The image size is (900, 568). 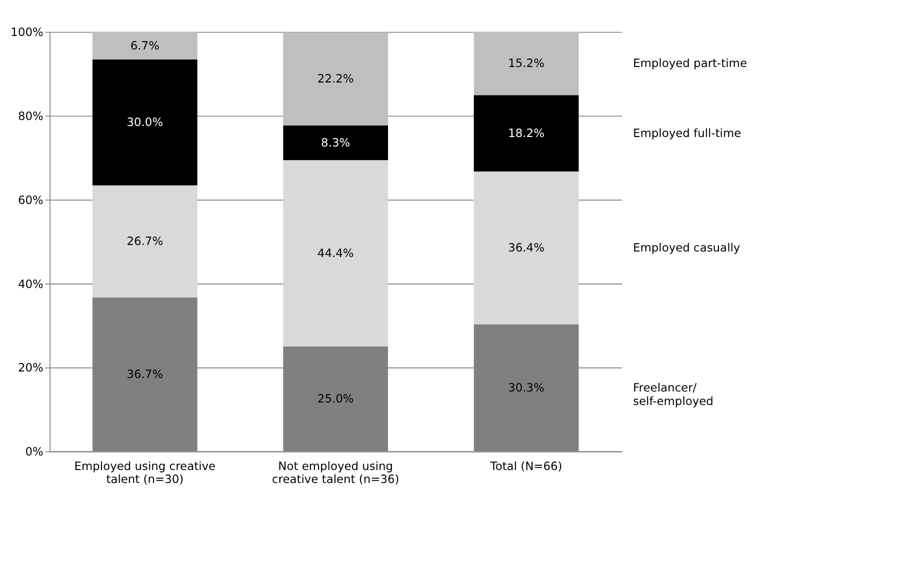 I want to click on y-tick-label: 100%, so click(x=27, y=32).